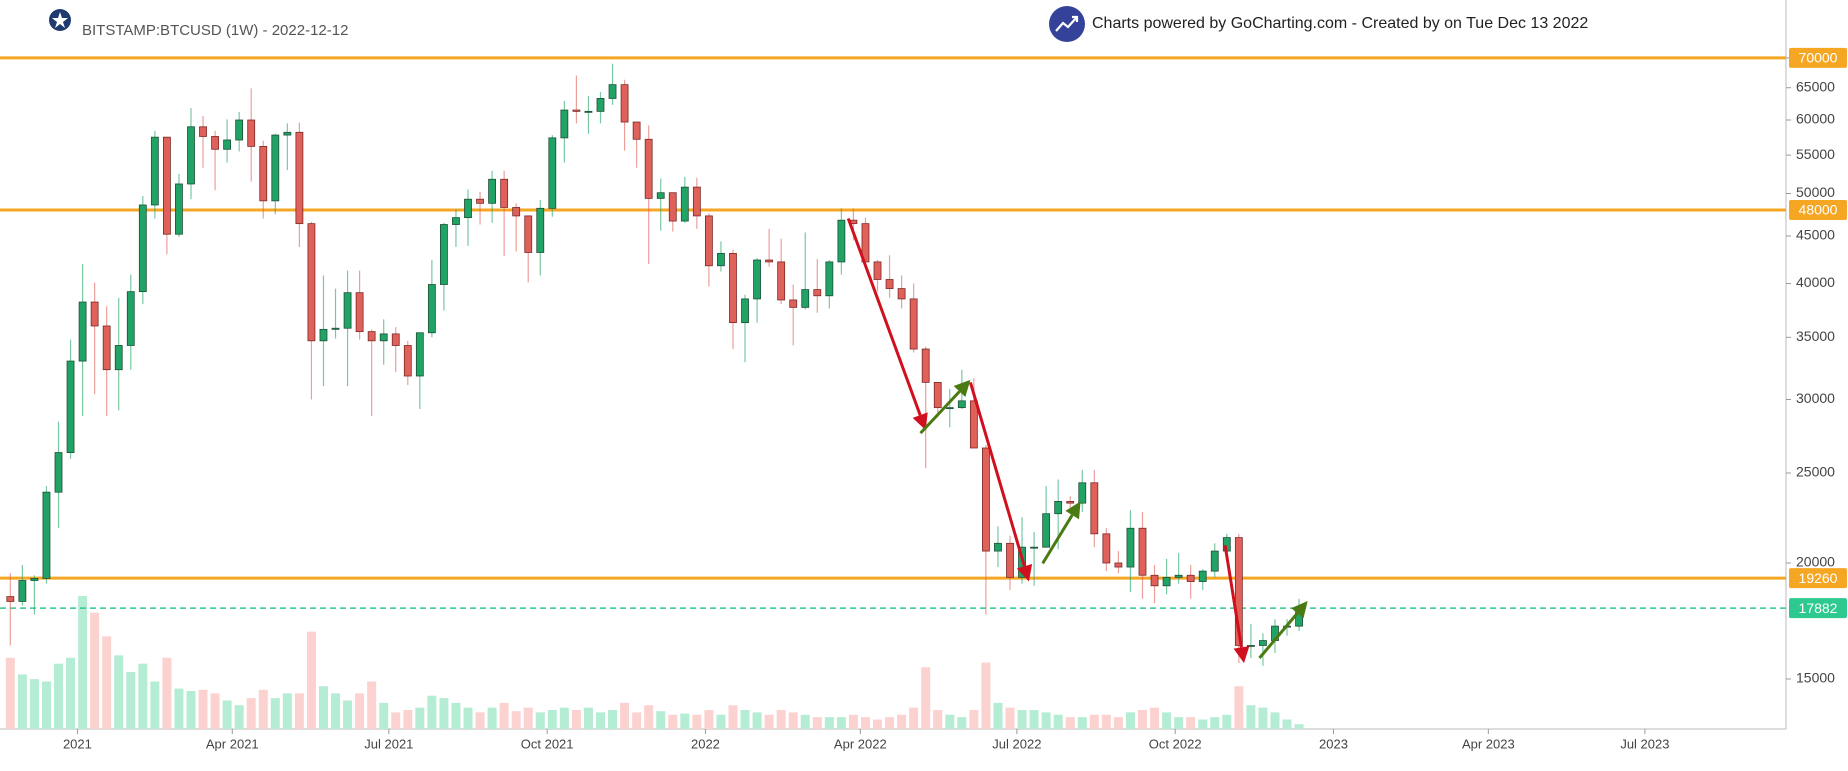 The height and width of the screenshot is (771, 1848). What do you see at coordinates (1278, 635) in the screenshot?
I see `arrow-shaft` at bounding box center [1278, 635].